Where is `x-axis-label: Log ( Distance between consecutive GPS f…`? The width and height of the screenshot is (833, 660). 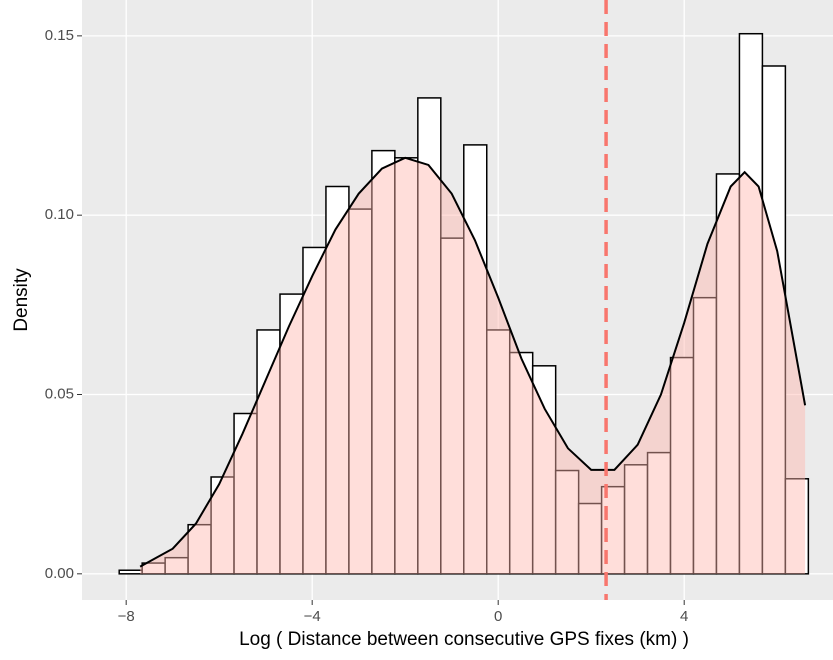 x-axis-label: Log ( Distance between consecutive GPS f… is located at coordinates (464, 639).